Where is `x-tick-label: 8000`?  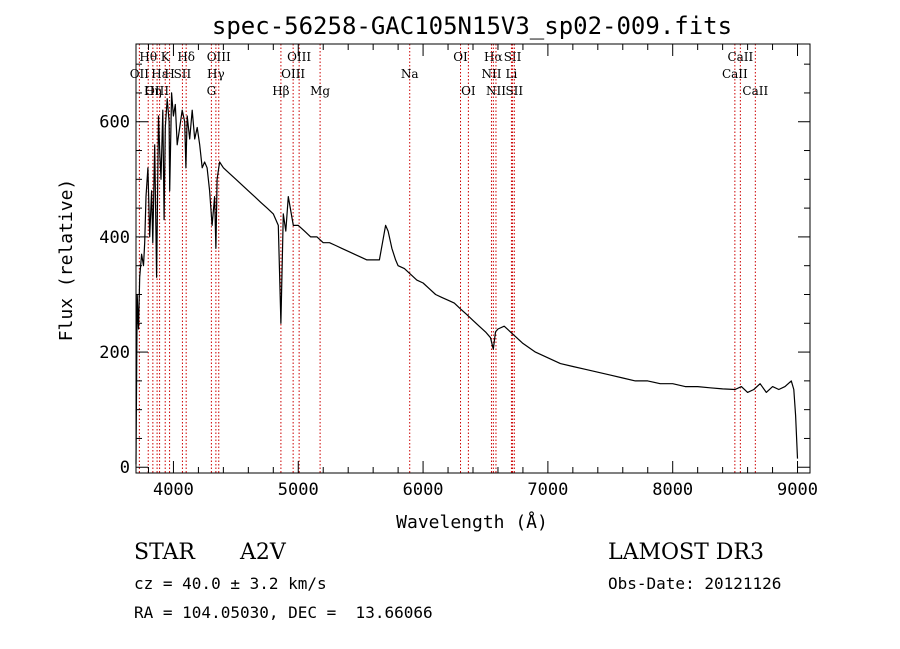
x-tick-label: 8000 is located at coordinates (672, 490).